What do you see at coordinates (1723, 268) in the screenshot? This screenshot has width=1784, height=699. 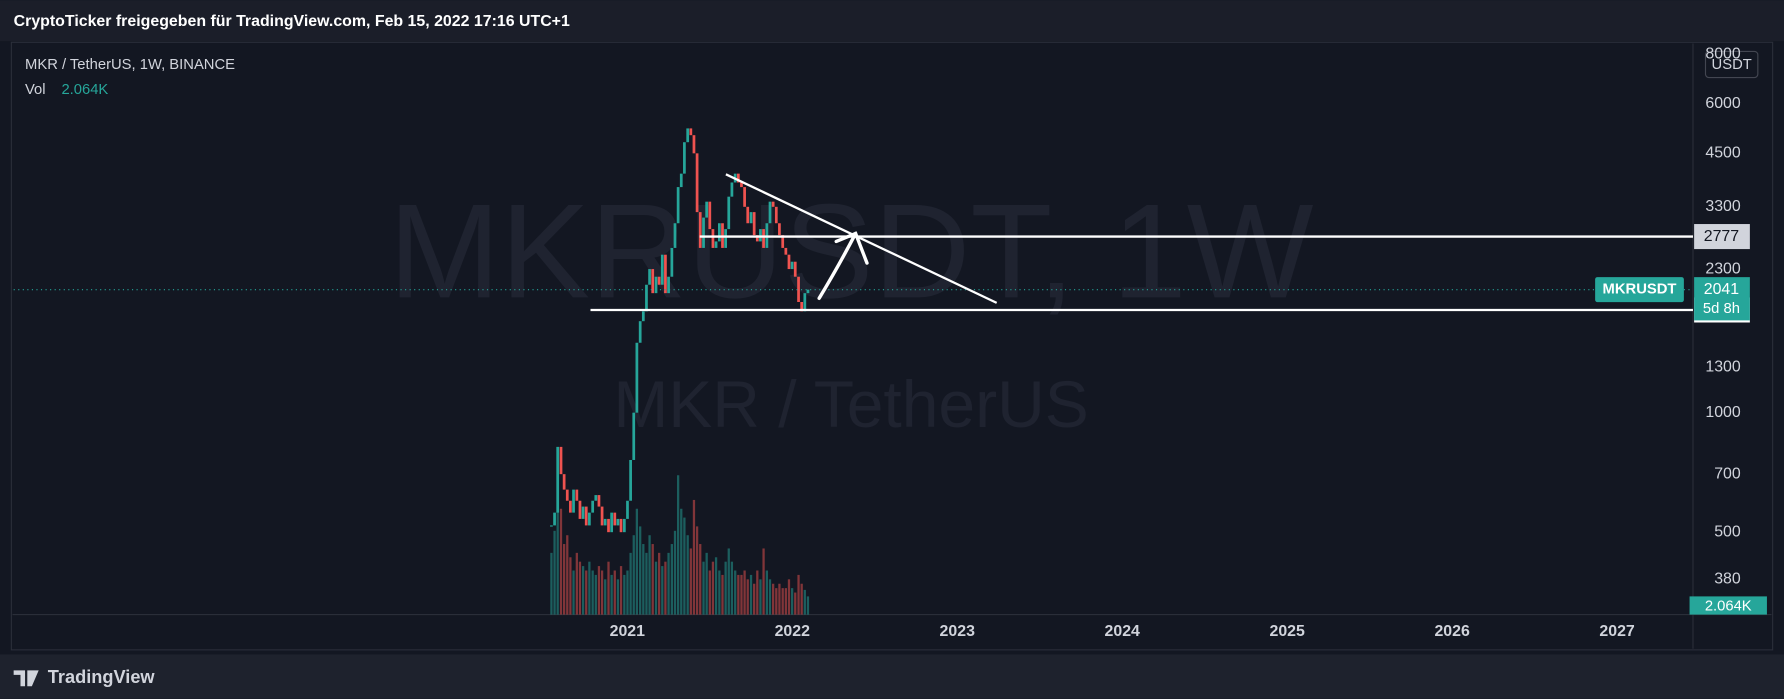 I see `y-tick-label: 2300` at bounding box center [1723, 268].